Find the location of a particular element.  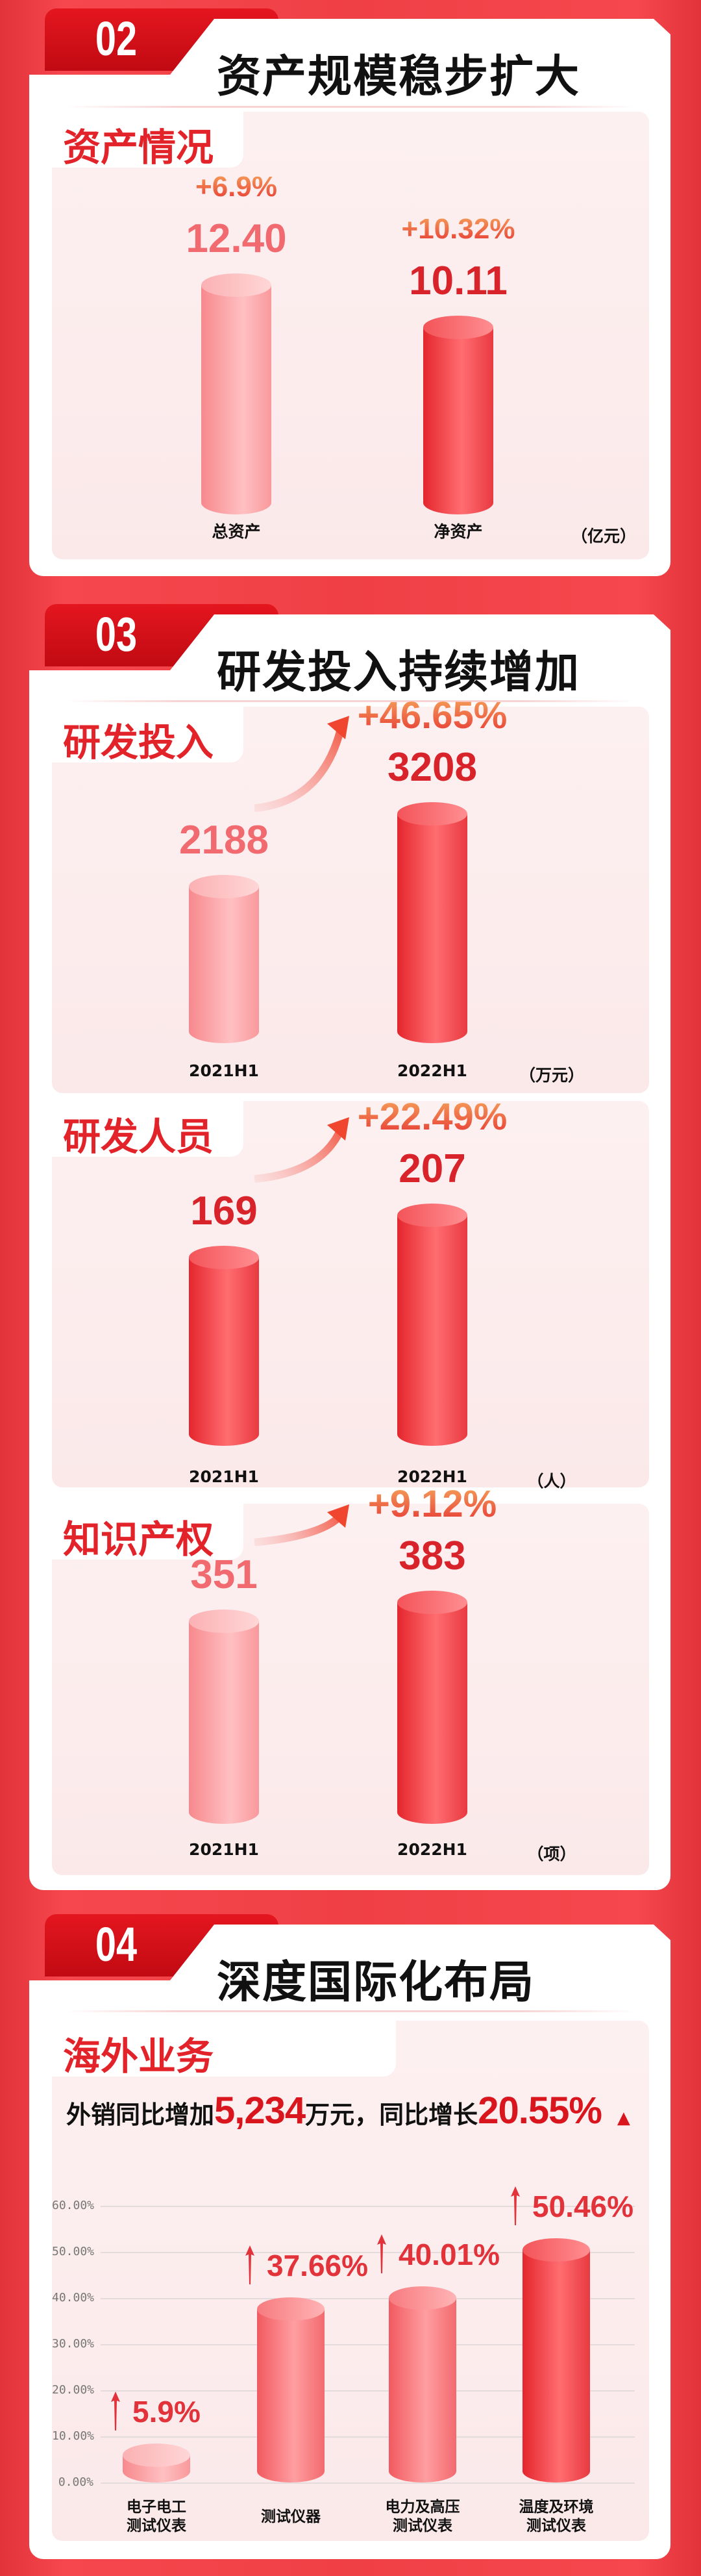

panel-label: 研发投入 is located at coordinates (138, 742).